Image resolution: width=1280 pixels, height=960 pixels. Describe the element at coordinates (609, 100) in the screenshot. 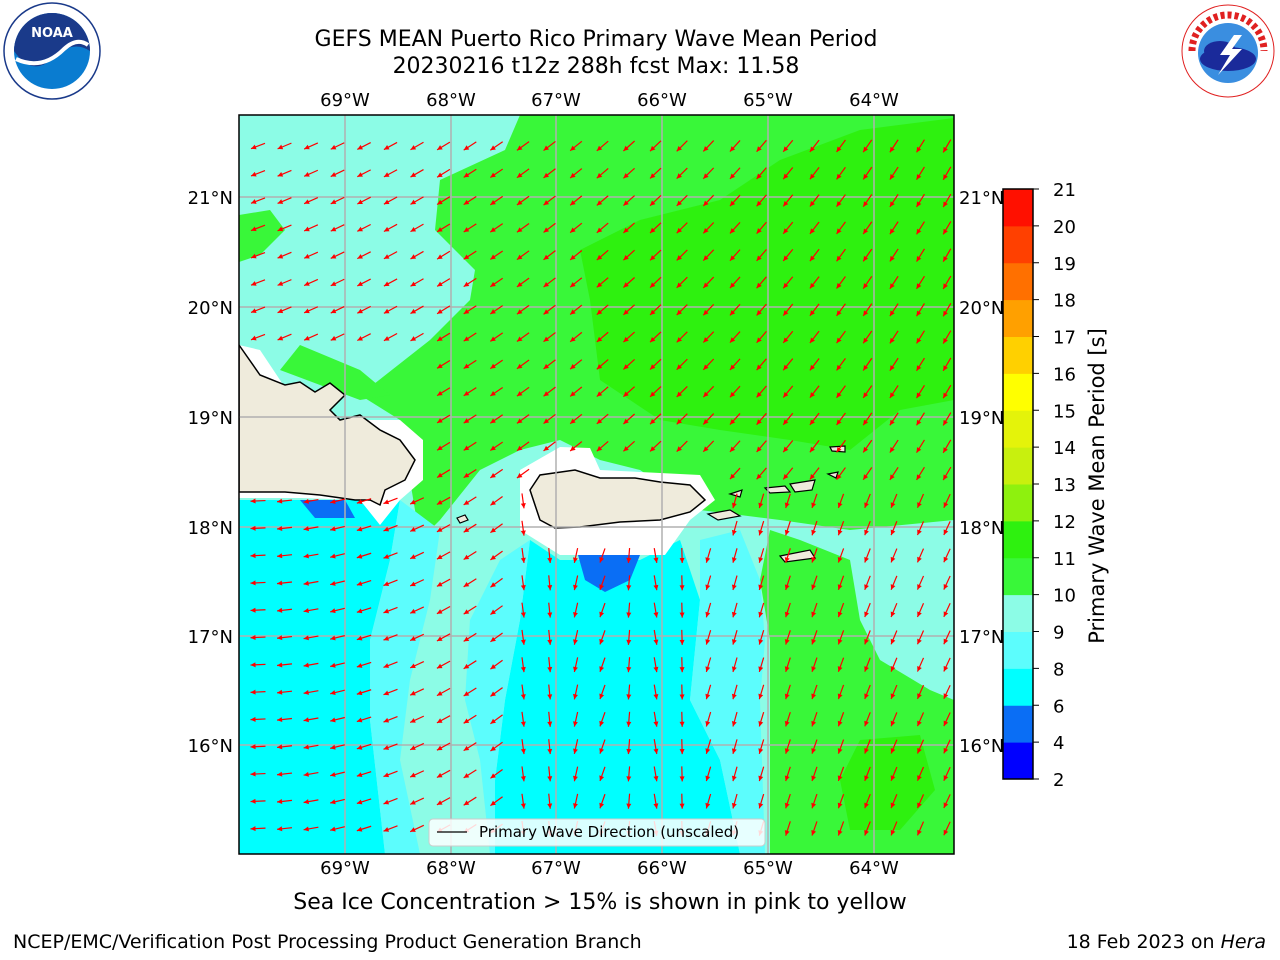

I see `lon-labels-top: 69°W 68°W 67°W 66°W 65°W 64°W` at that location.